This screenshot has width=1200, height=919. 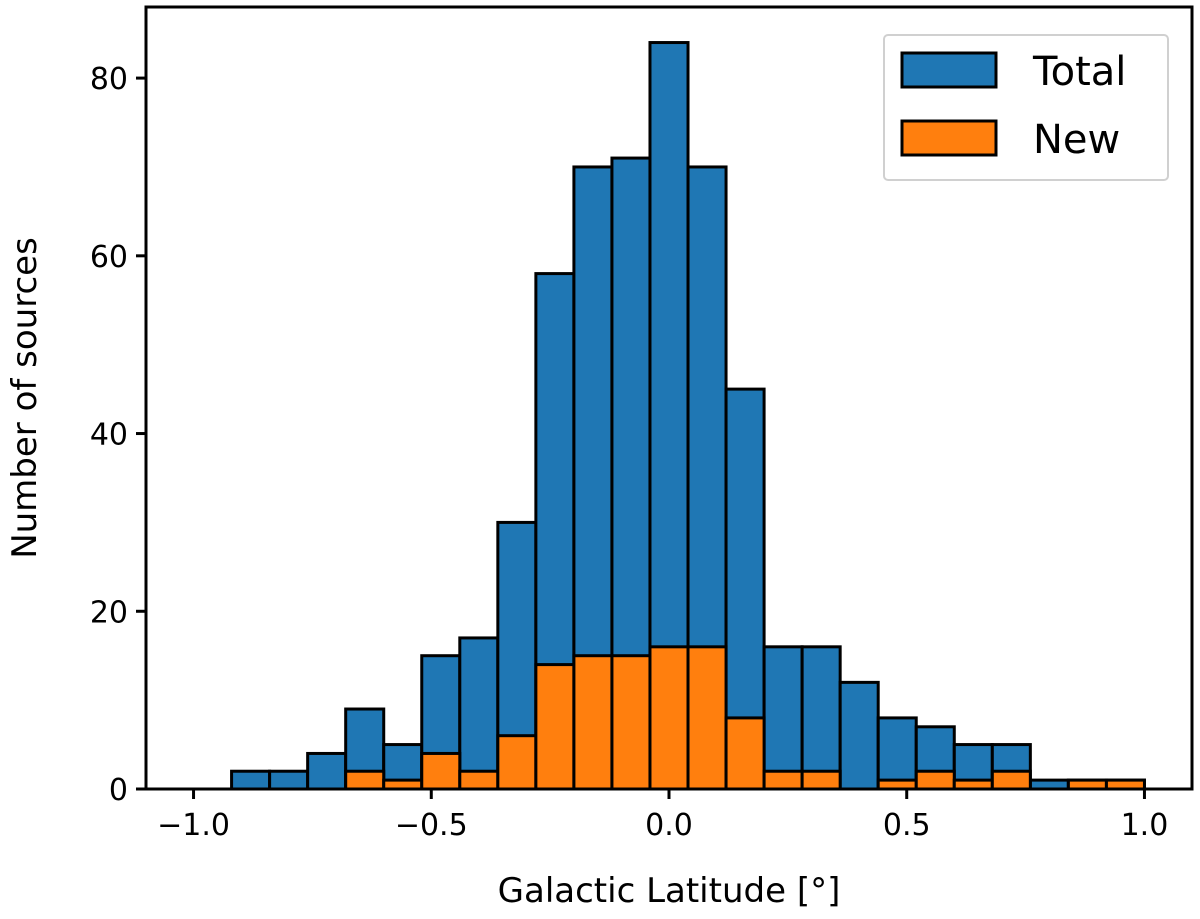 What do you see at coordinates (669, 891) in the screenshot?
I see `x-axis-label: Galactic Latitude [°]` at bounding box center [669, 891].